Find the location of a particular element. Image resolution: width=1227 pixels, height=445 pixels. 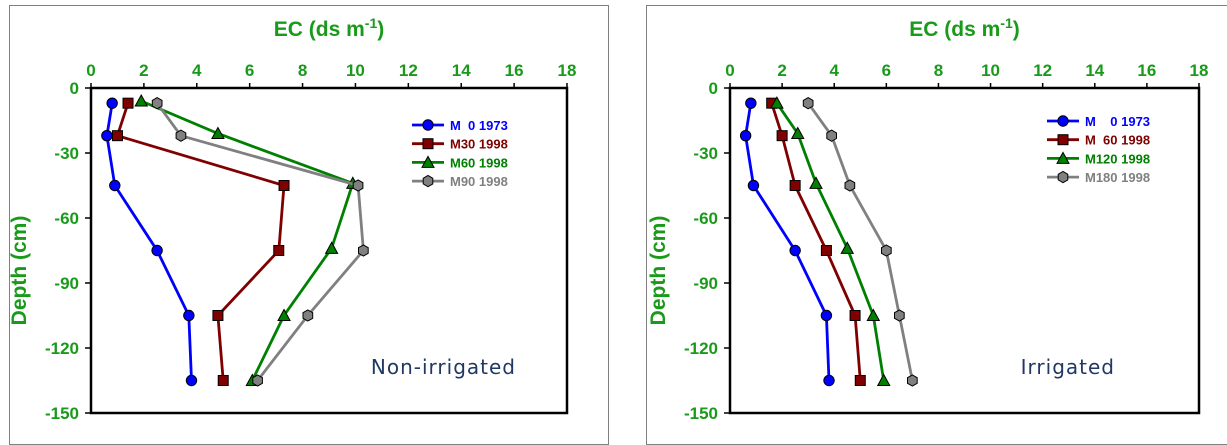

legend-label: M90 1998 is located at coordinates (479, 181).